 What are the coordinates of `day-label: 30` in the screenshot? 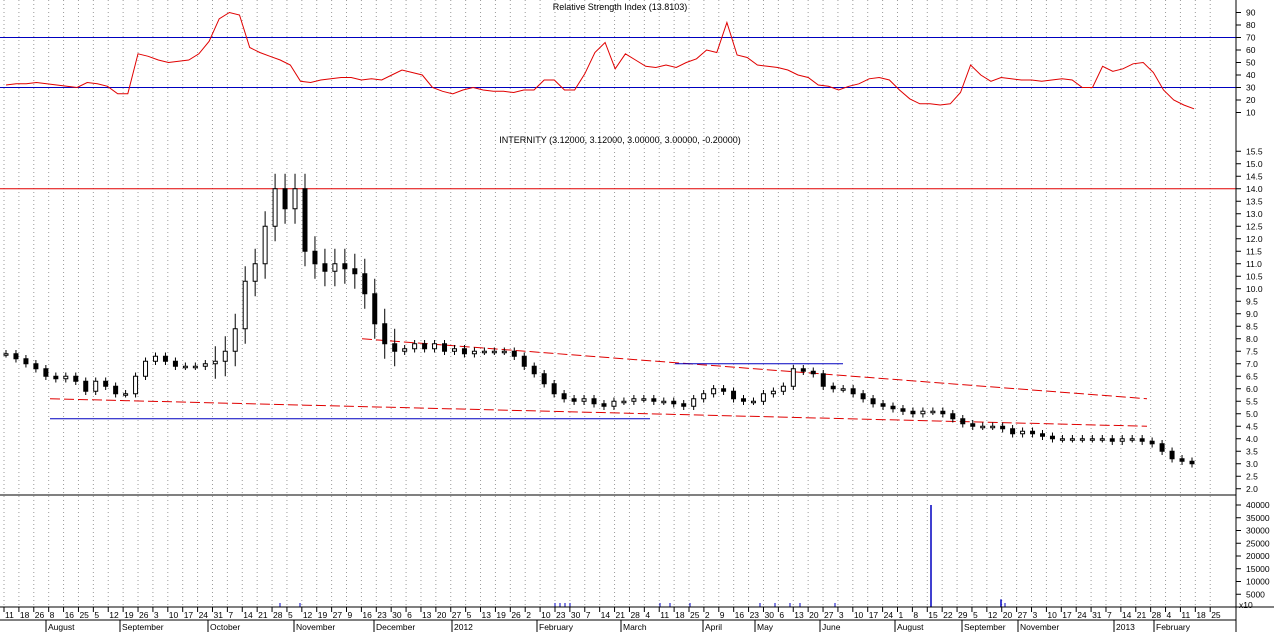 It's located at (769, 615).